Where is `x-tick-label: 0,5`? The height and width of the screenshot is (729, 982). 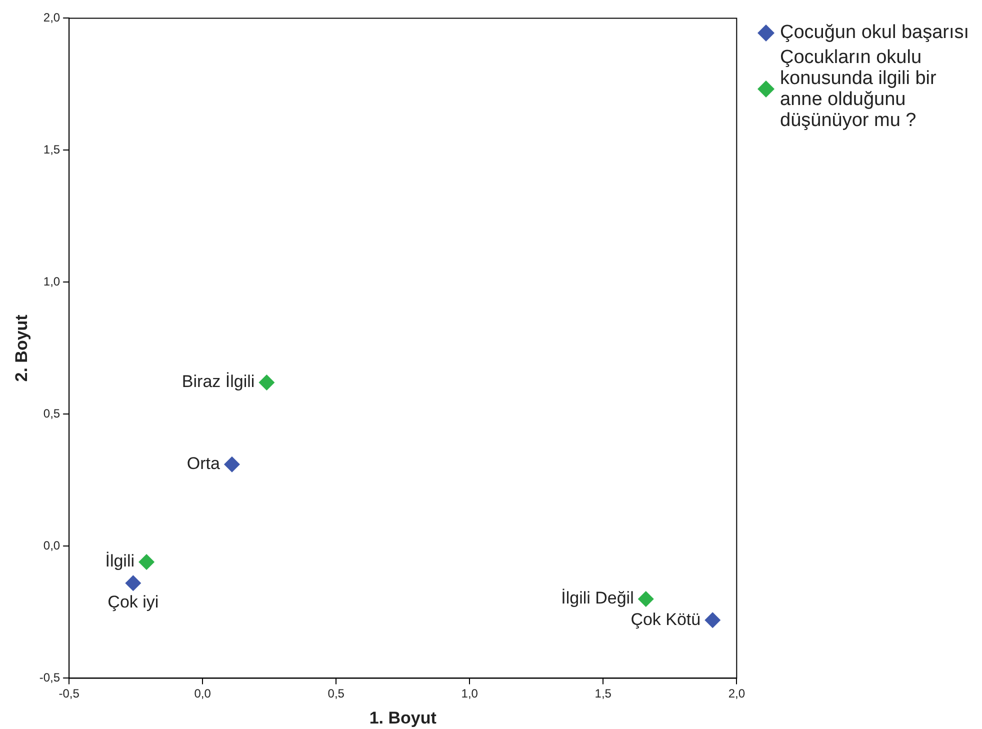 x-tick-label: 0,5 is located at coordinates (336, 693).